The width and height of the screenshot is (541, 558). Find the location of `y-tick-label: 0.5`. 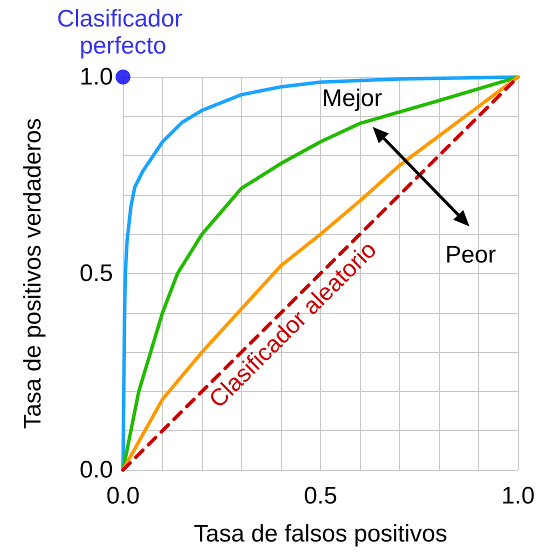

y-tick-label: 0.5 is located at coordinates (96, 273).